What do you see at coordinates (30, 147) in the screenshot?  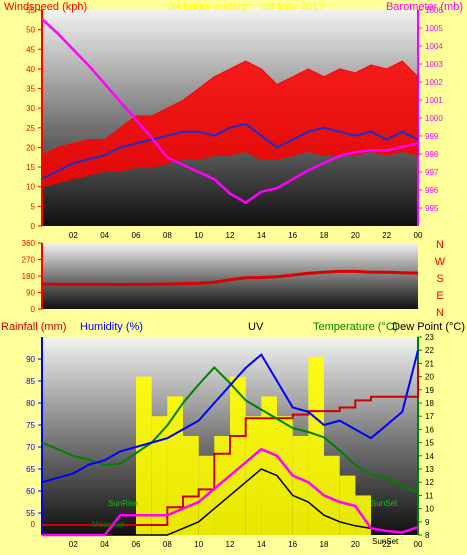 I see `wind-ytick-label: 20` at bounding box center [30, 147].